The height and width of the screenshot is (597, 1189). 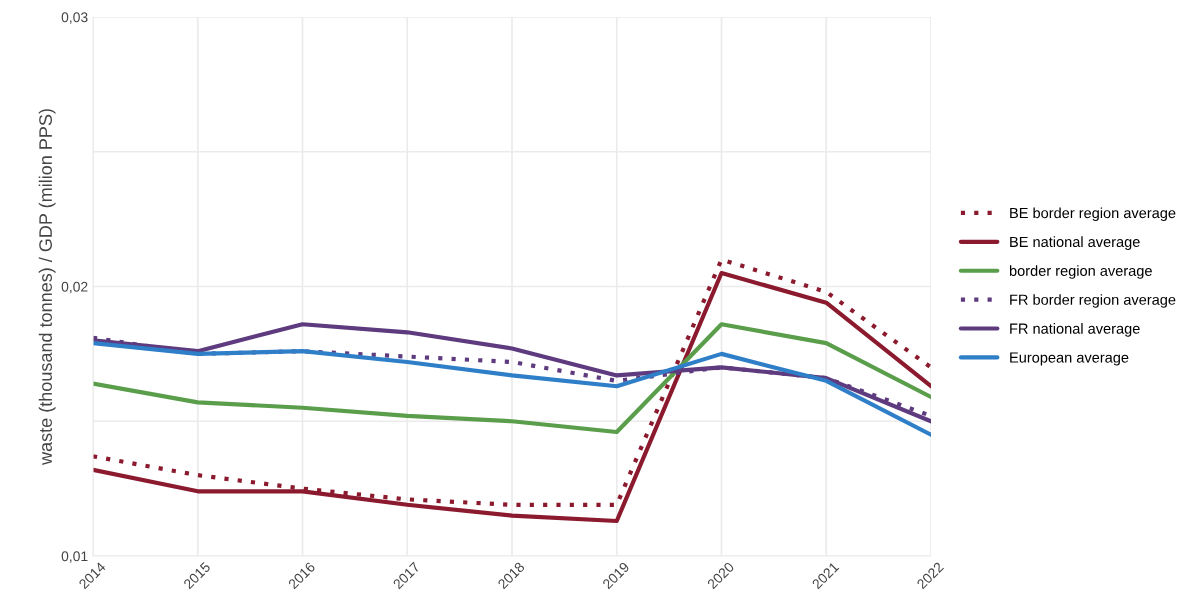 What do you see at coordinates (74, 287) in the screenshot?
I see `y-tick-label: 0,02` at bounding box center [74, 287].